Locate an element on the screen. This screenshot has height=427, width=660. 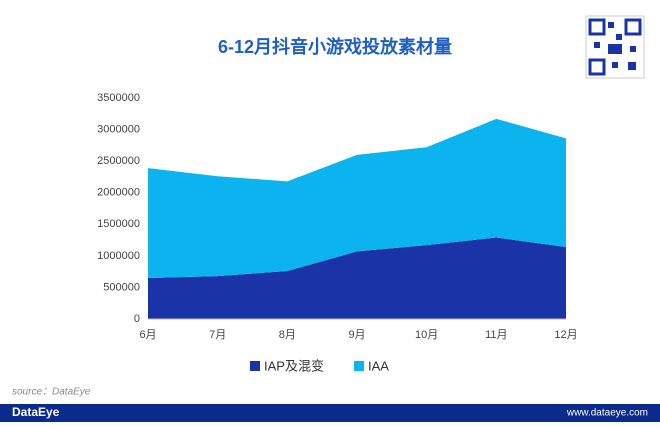
x-tick-label: 12月 is located at coordinates (565, 335).